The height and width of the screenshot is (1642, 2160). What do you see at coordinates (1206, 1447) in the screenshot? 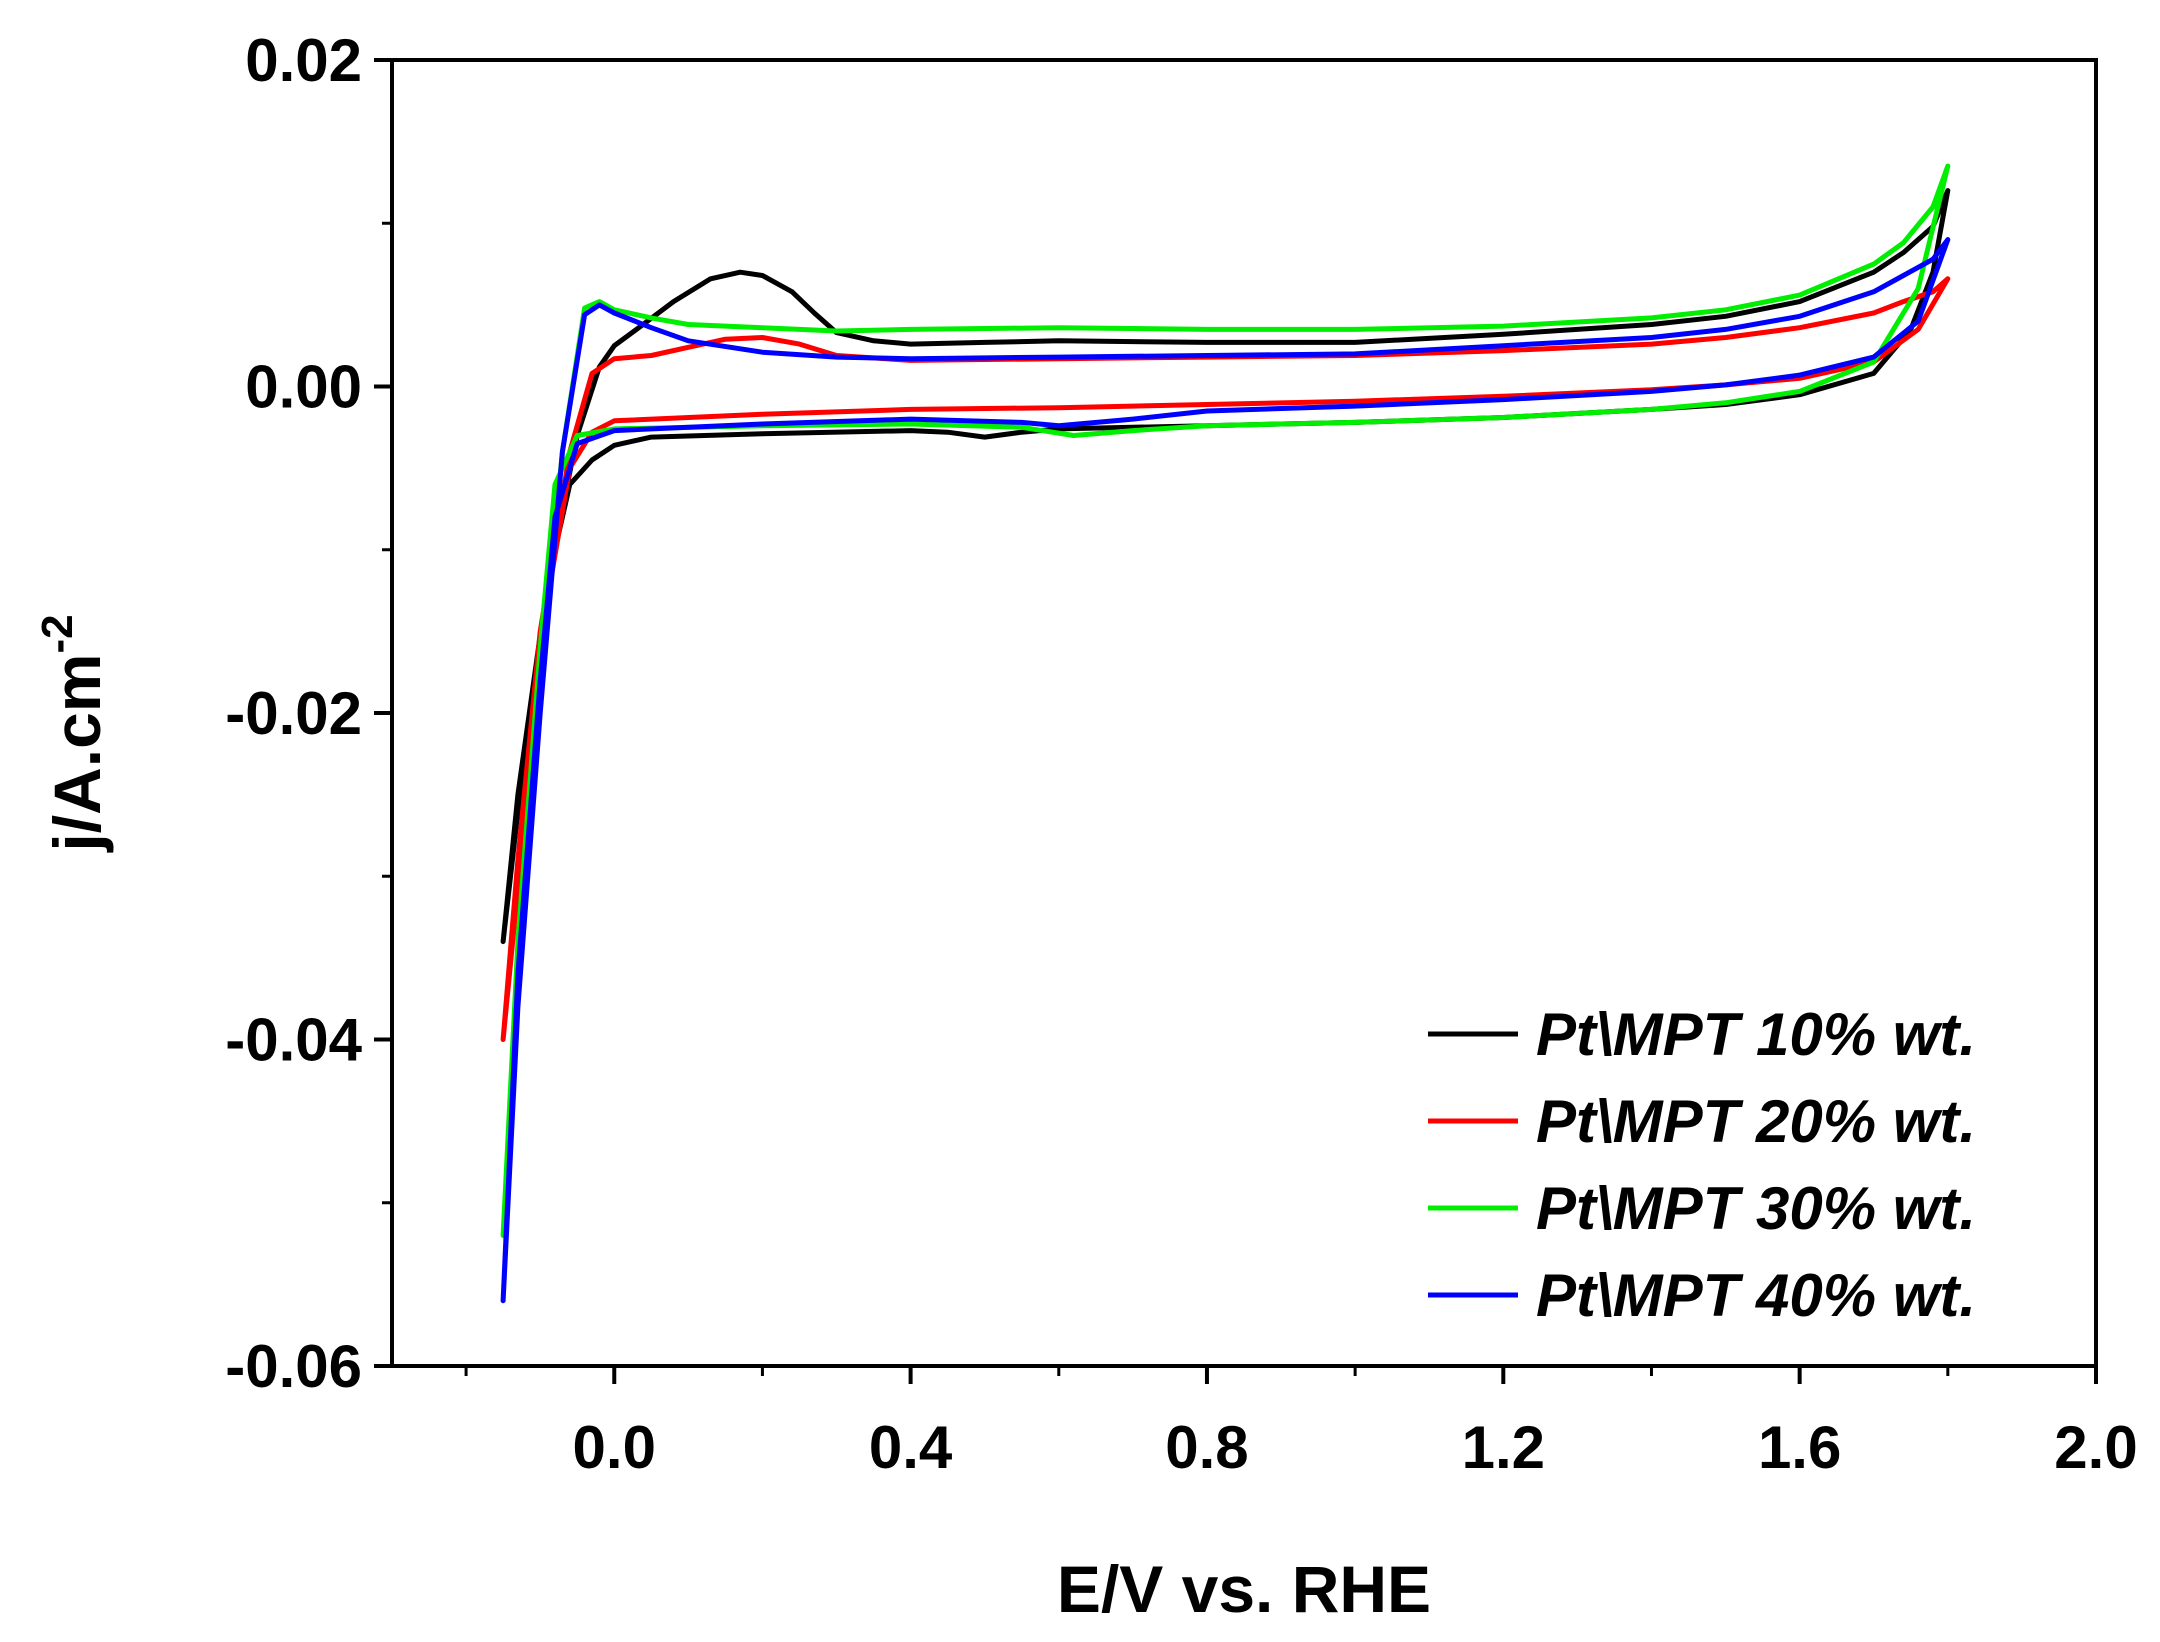
I see `x-tick-label: 0.8` at bounding box center [1206, 1447].